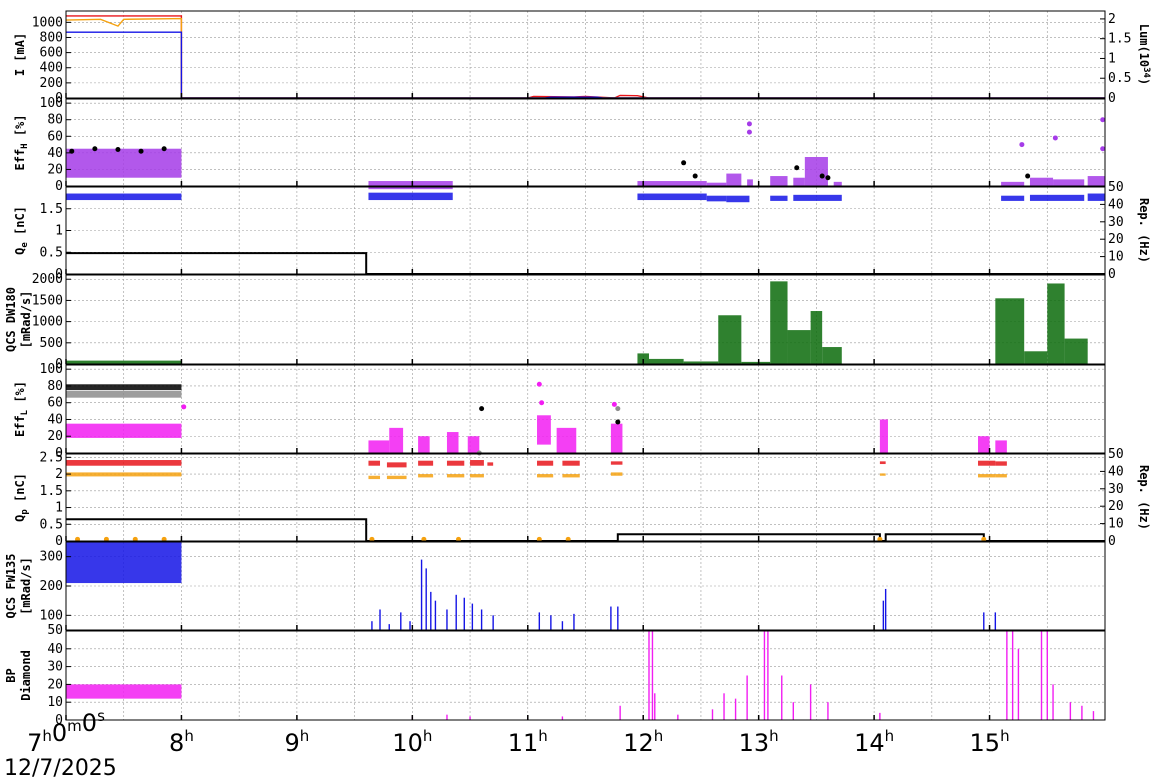  Describe the element at coordinates (55, 403) in the screenshot. I see `effL-ytick-label: 60` at that location.